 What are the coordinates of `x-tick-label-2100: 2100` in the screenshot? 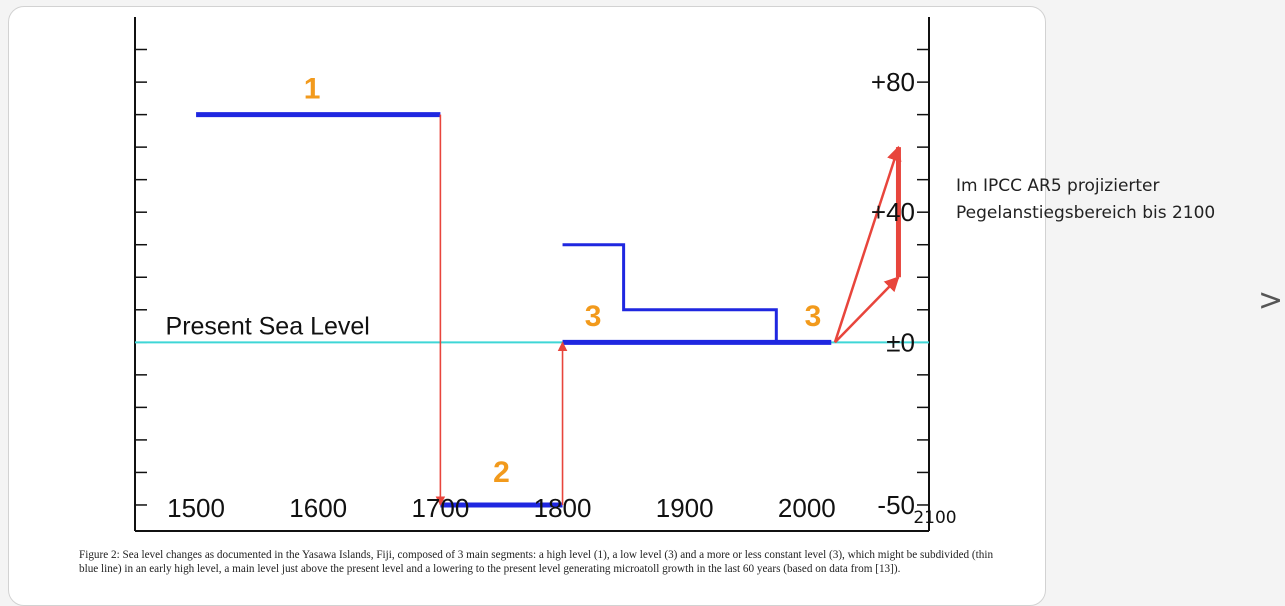 It's located at (934, 518).